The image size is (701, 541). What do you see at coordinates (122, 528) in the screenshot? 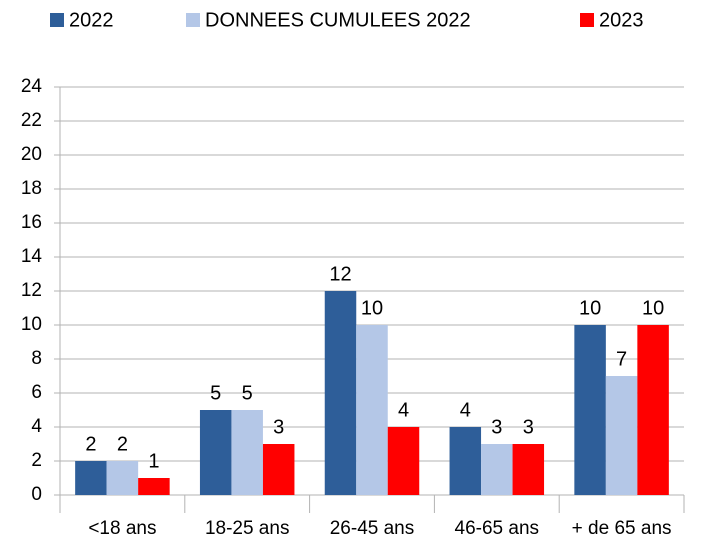
I see `x-tick-label: <18 ans` at bounding box center [122, 528].